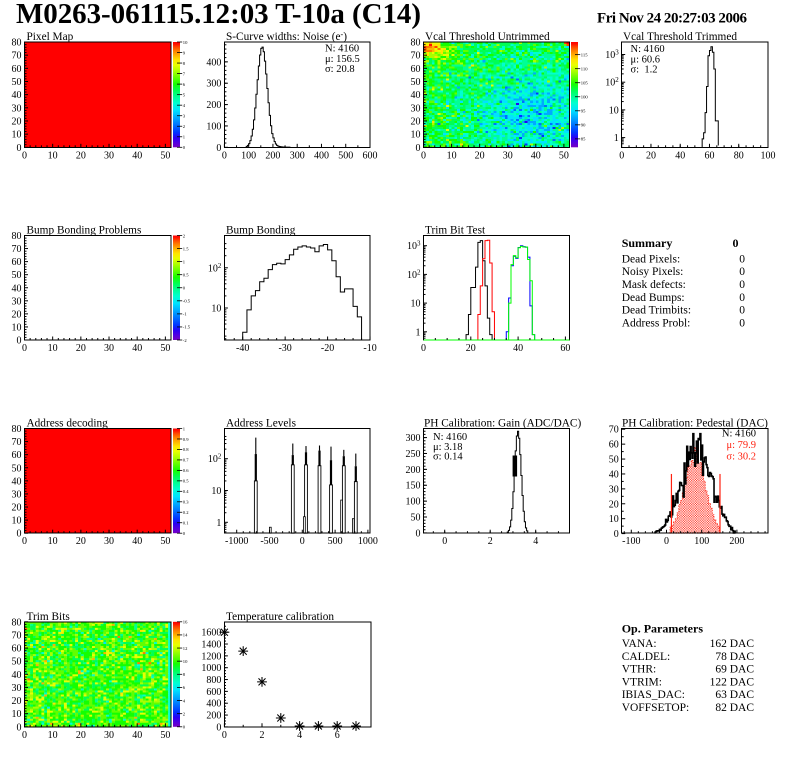 The height and width of the screenshot is (772, 796). What do you see at coordinates (345, 155) in the screenshot?
I see `svg-text: 500` at bounding box center [345, 155].